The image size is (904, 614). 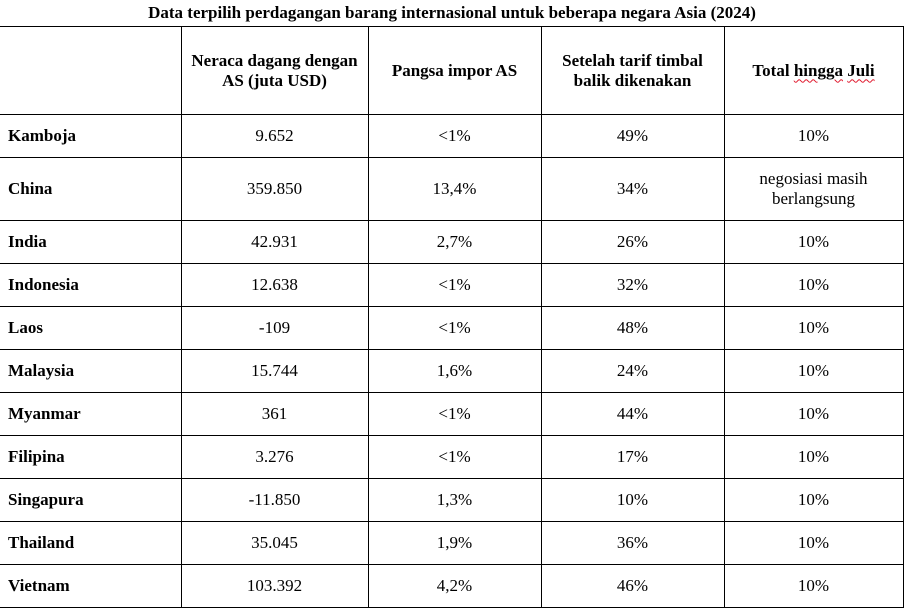 I want to click on cell-trade-balance: 361, so click(x=274, y=414).